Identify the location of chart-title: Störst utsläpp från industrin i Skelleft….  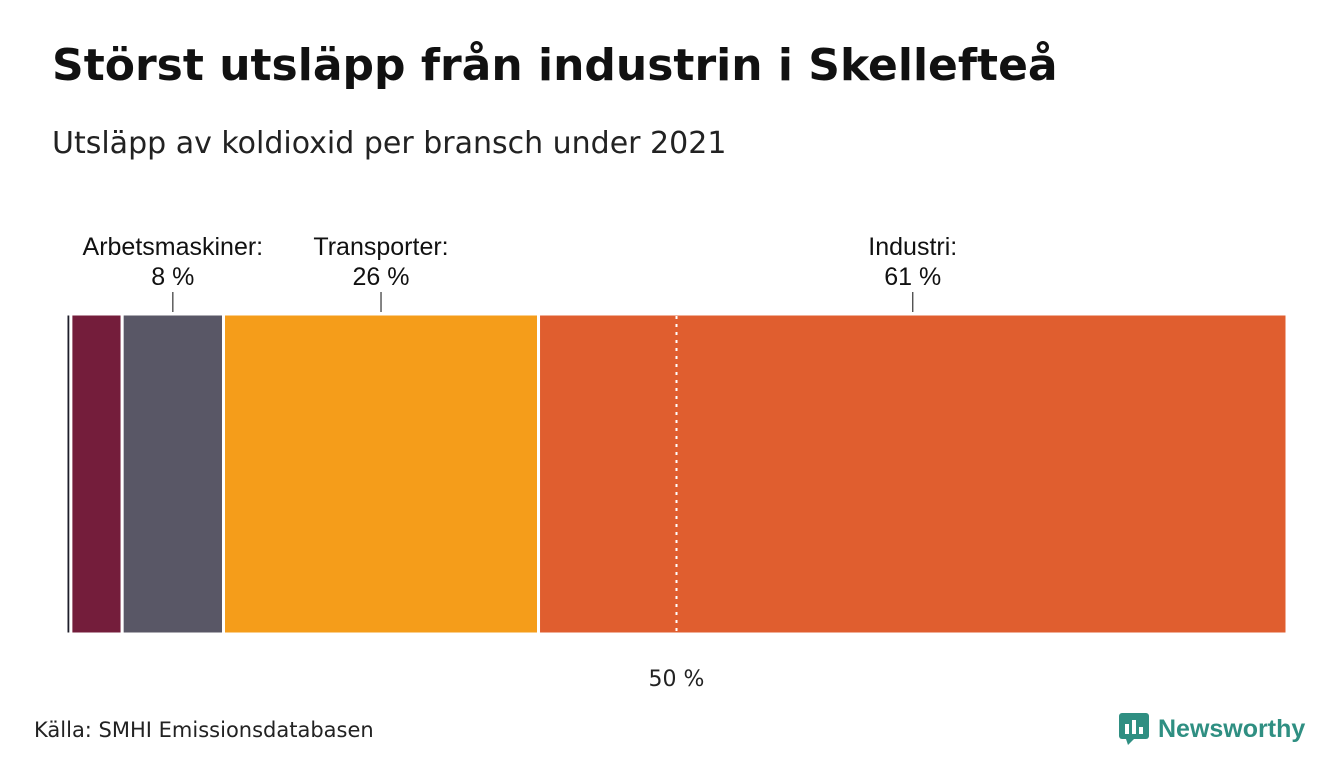
(555, 65).